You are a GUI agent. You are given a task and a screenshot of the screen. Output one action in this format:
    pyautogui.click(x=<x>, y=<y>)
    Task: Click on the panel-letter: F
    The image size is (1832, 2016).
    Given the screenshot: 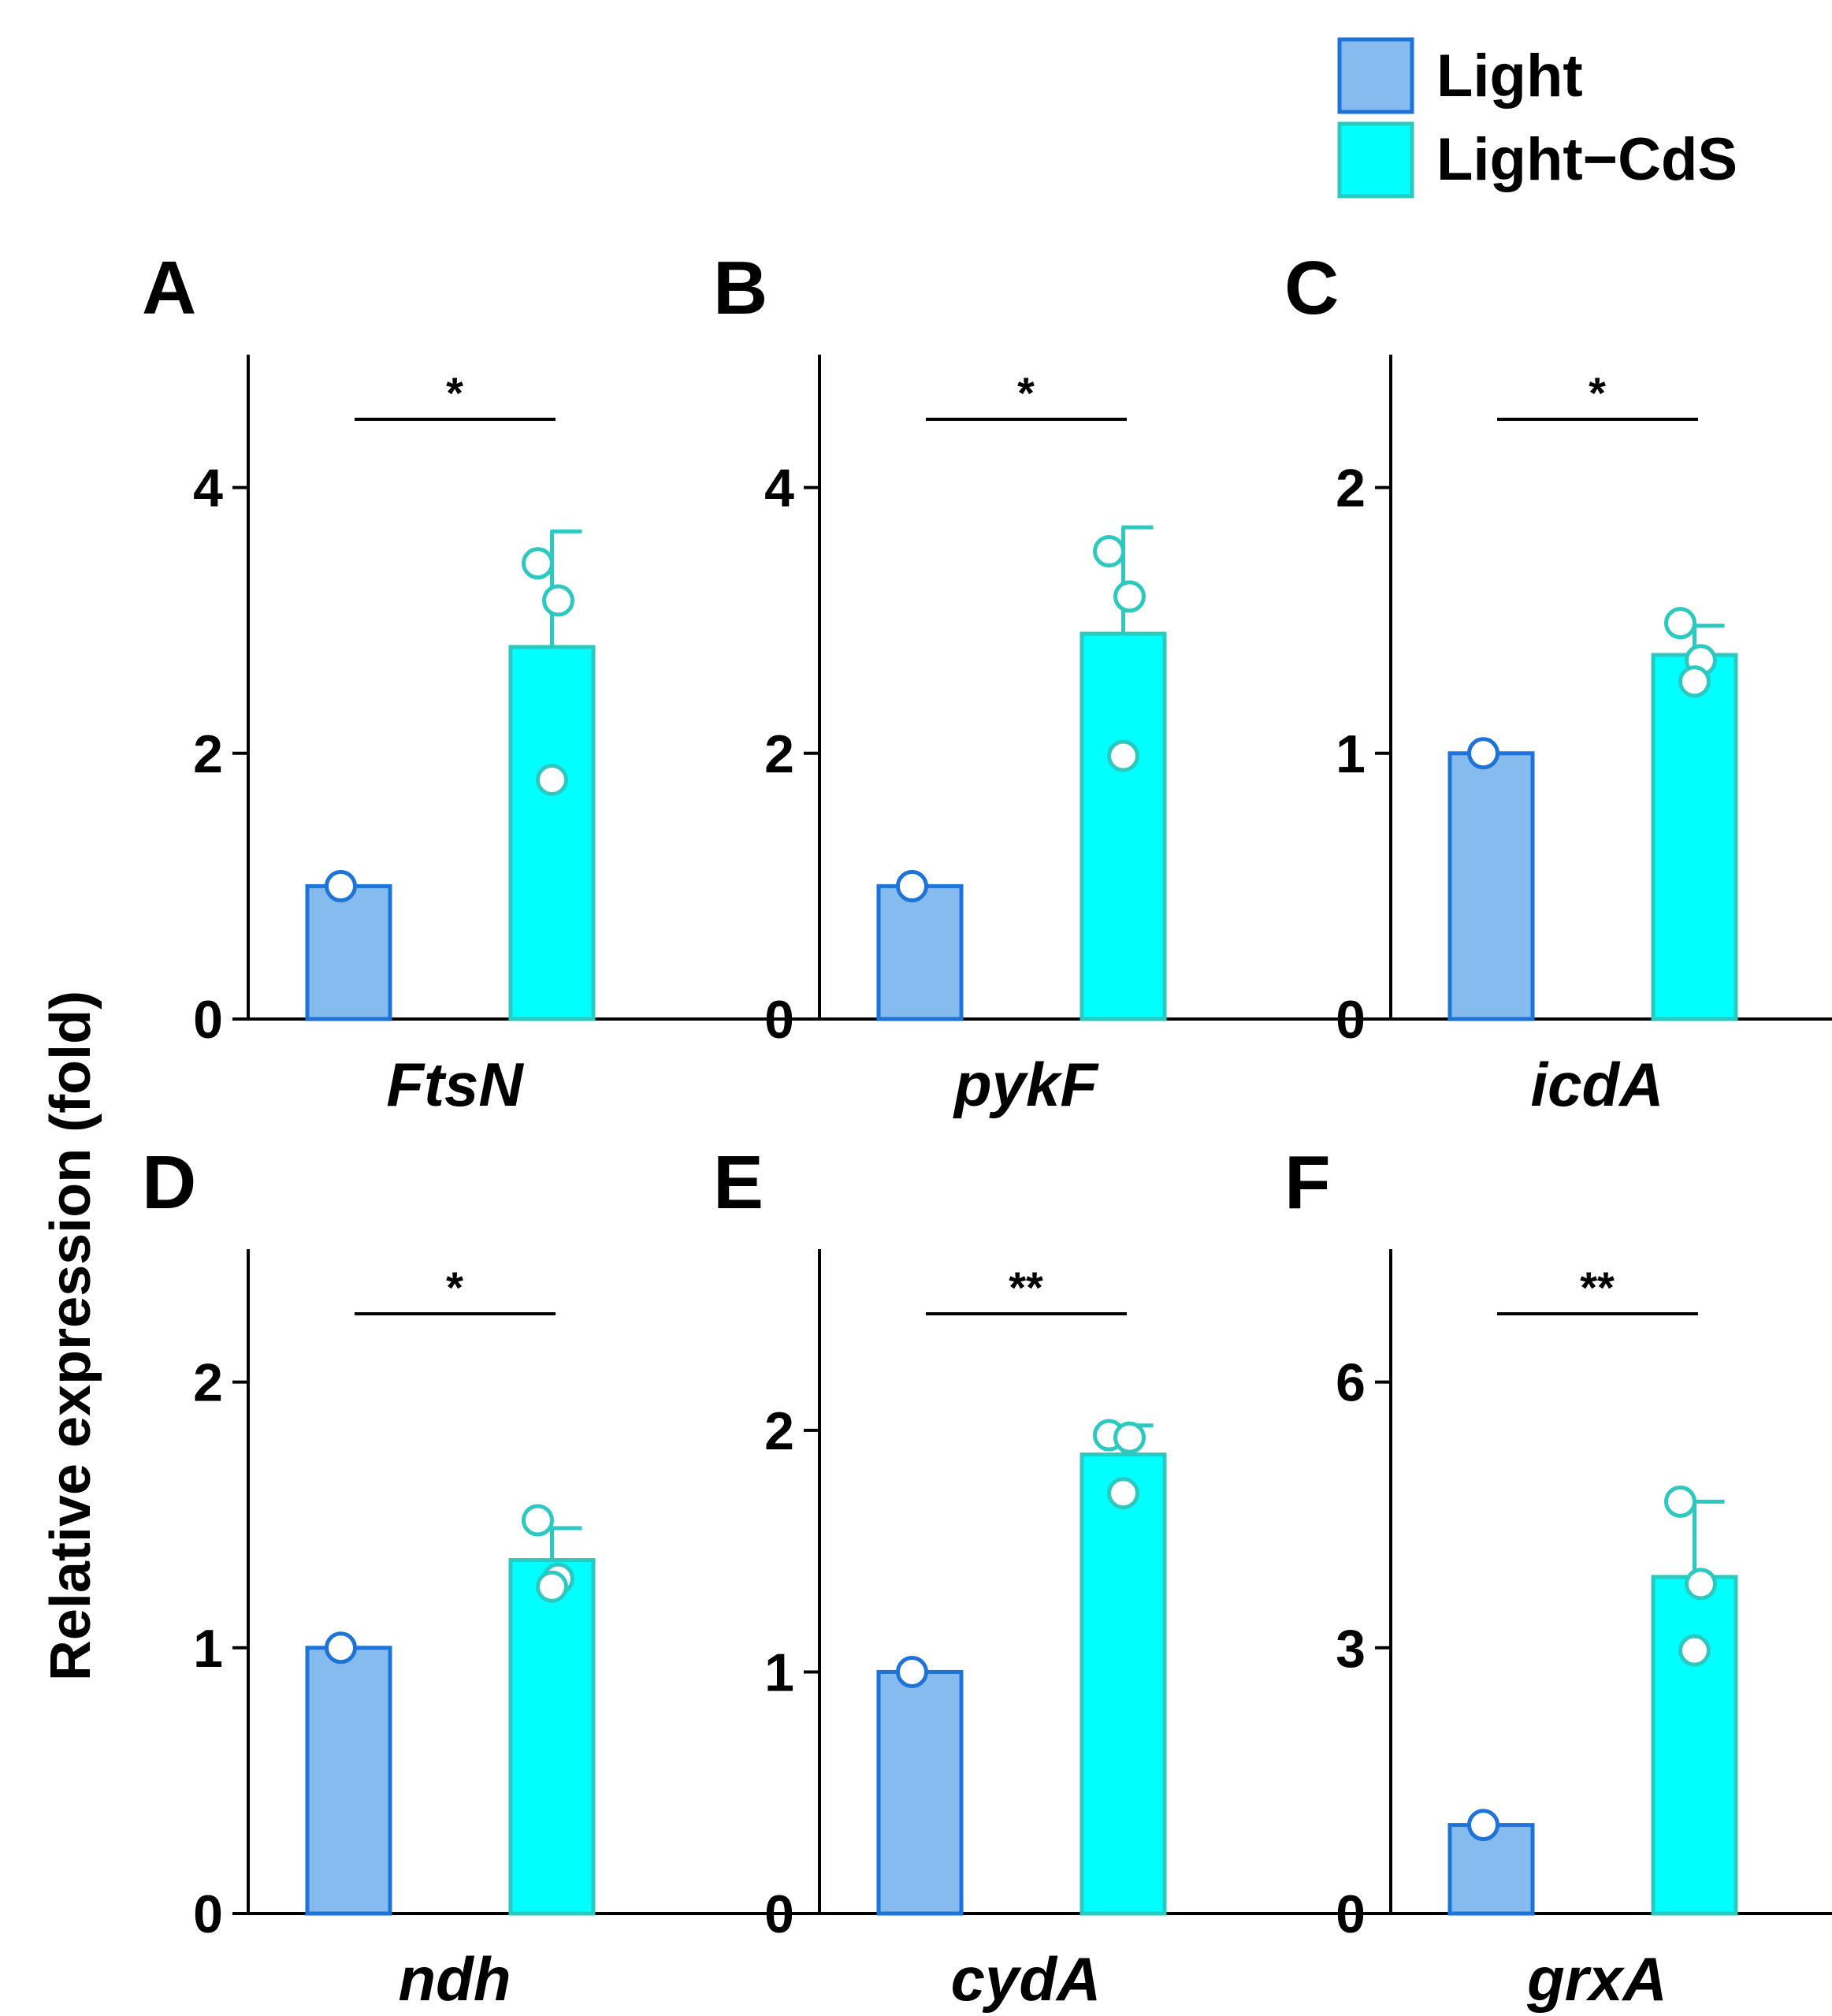 What is the action you would take?
    pyautogui.click(x=1307, y=1182)
    